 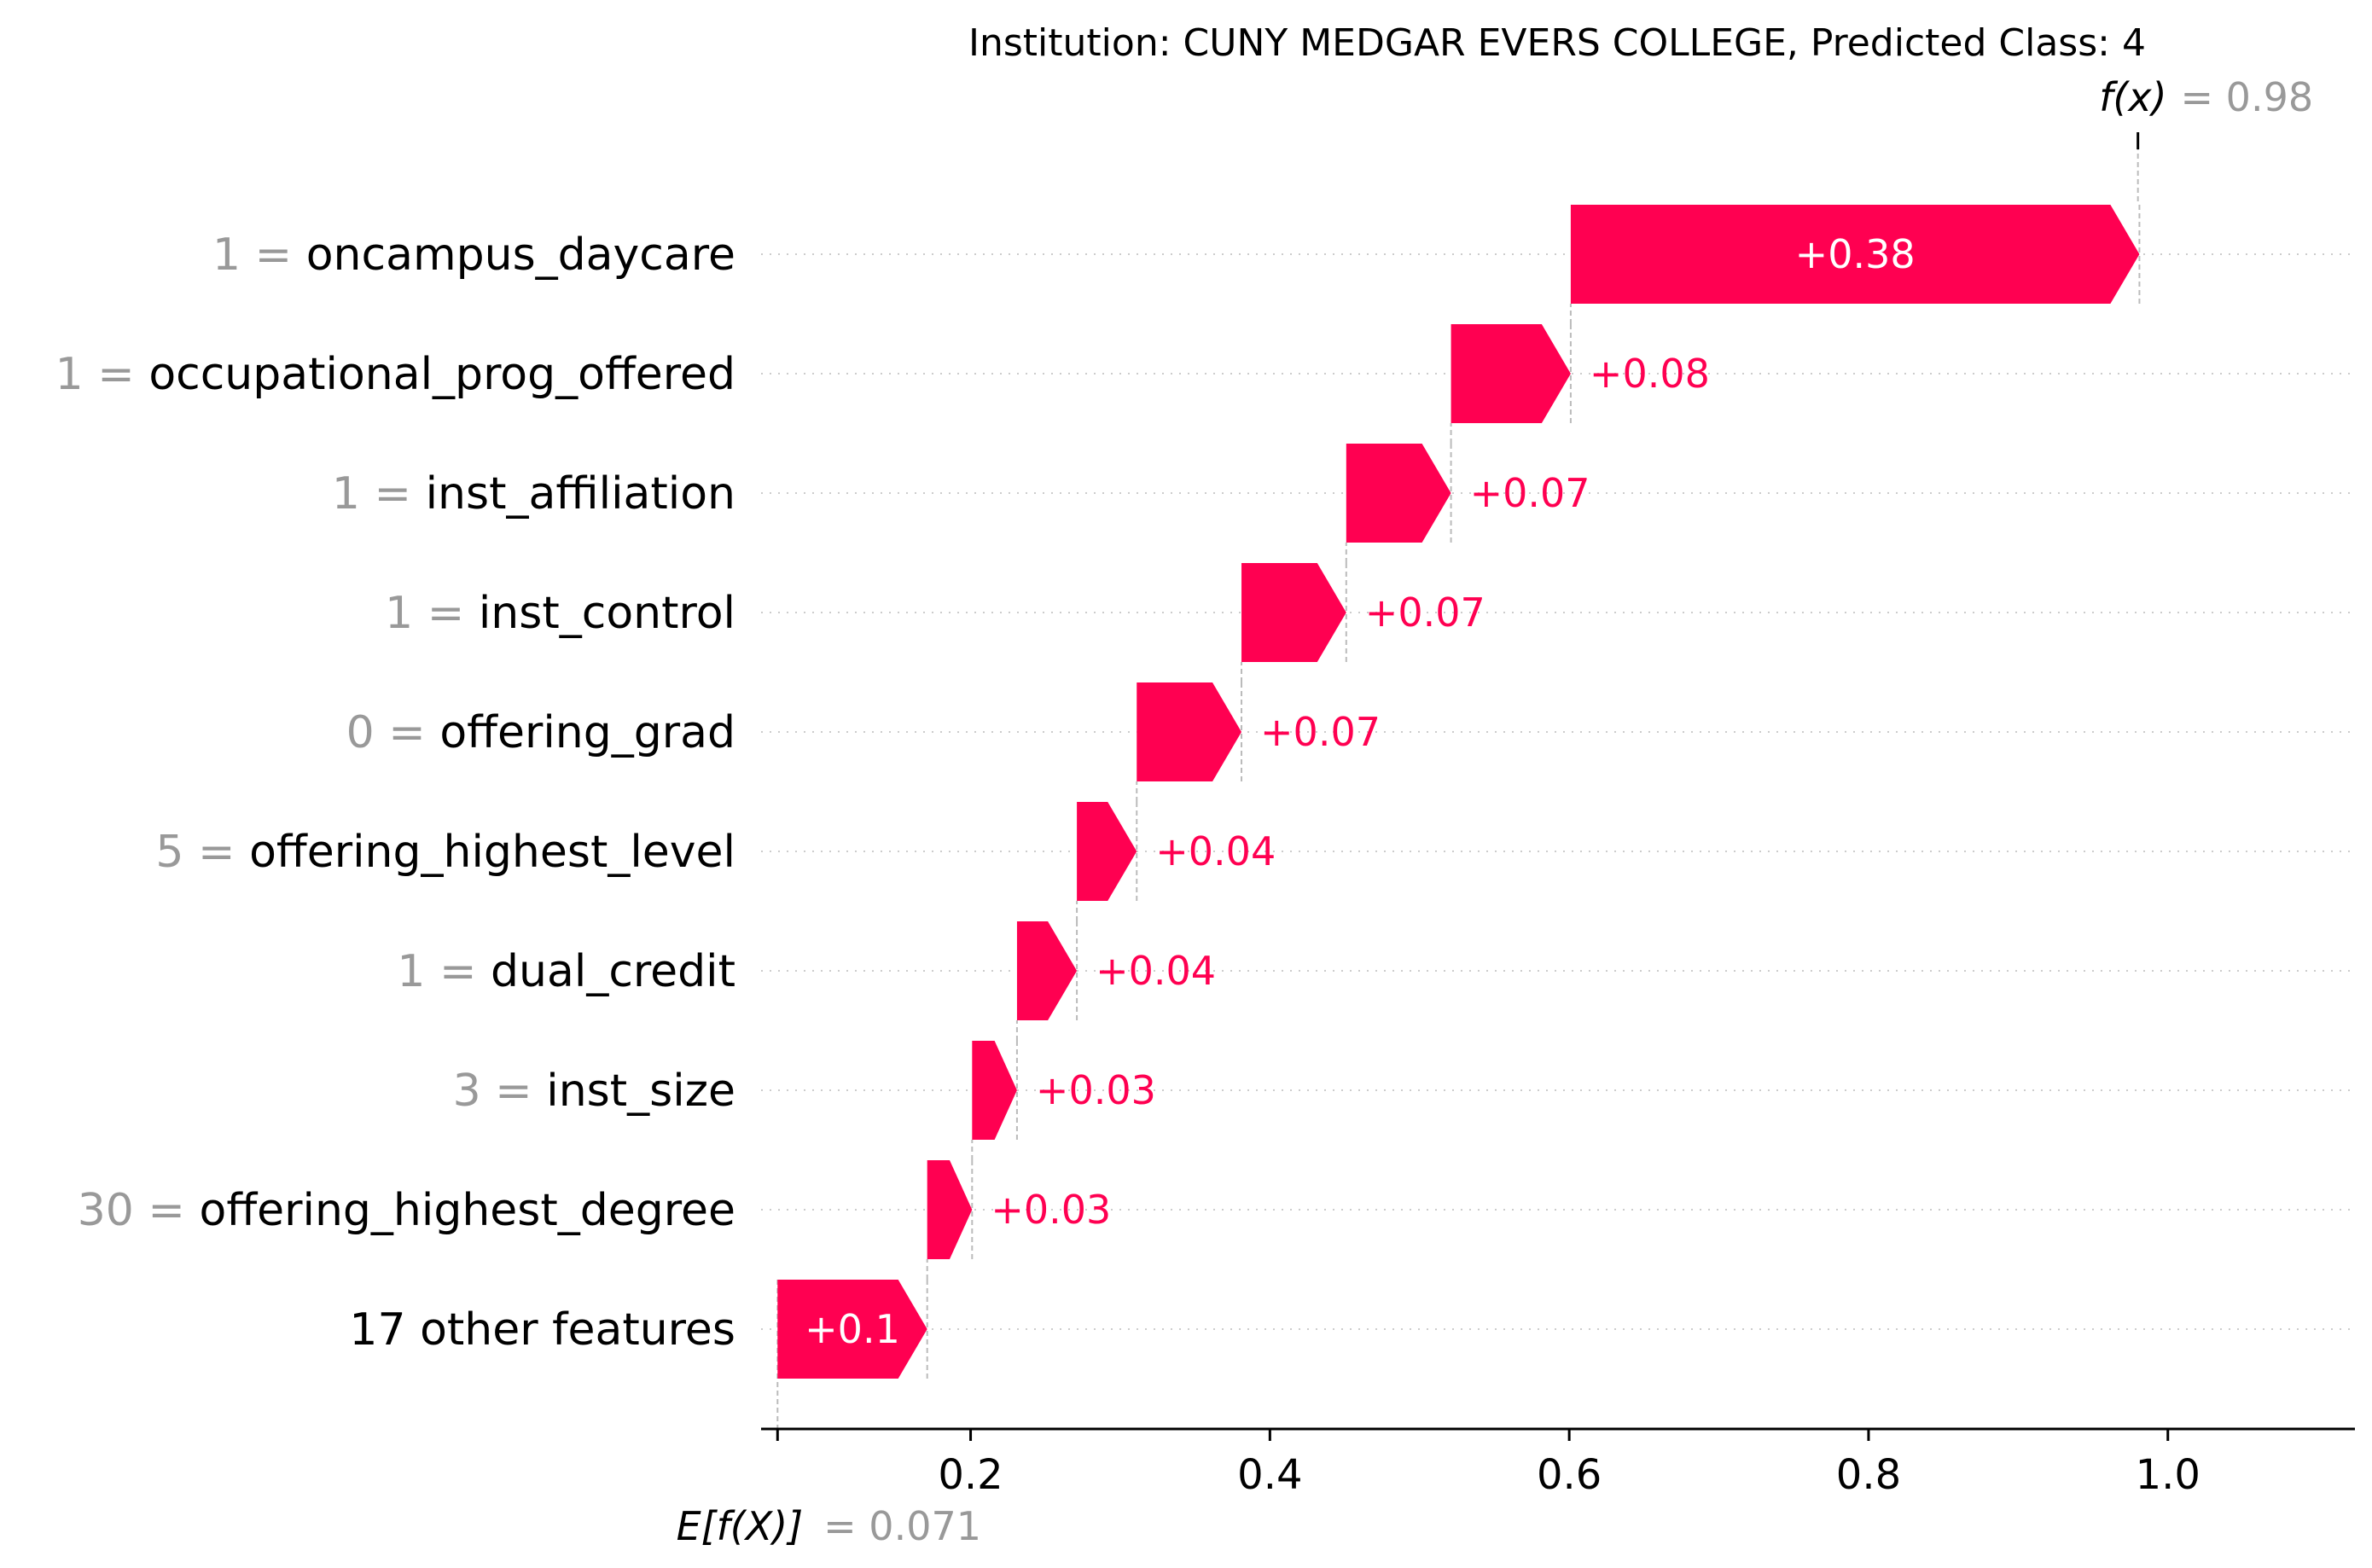 What do you see at coordinates (587, 732) in the screenshot?
I see `feature-name: offering_grad` at bounding box center [587, 732].